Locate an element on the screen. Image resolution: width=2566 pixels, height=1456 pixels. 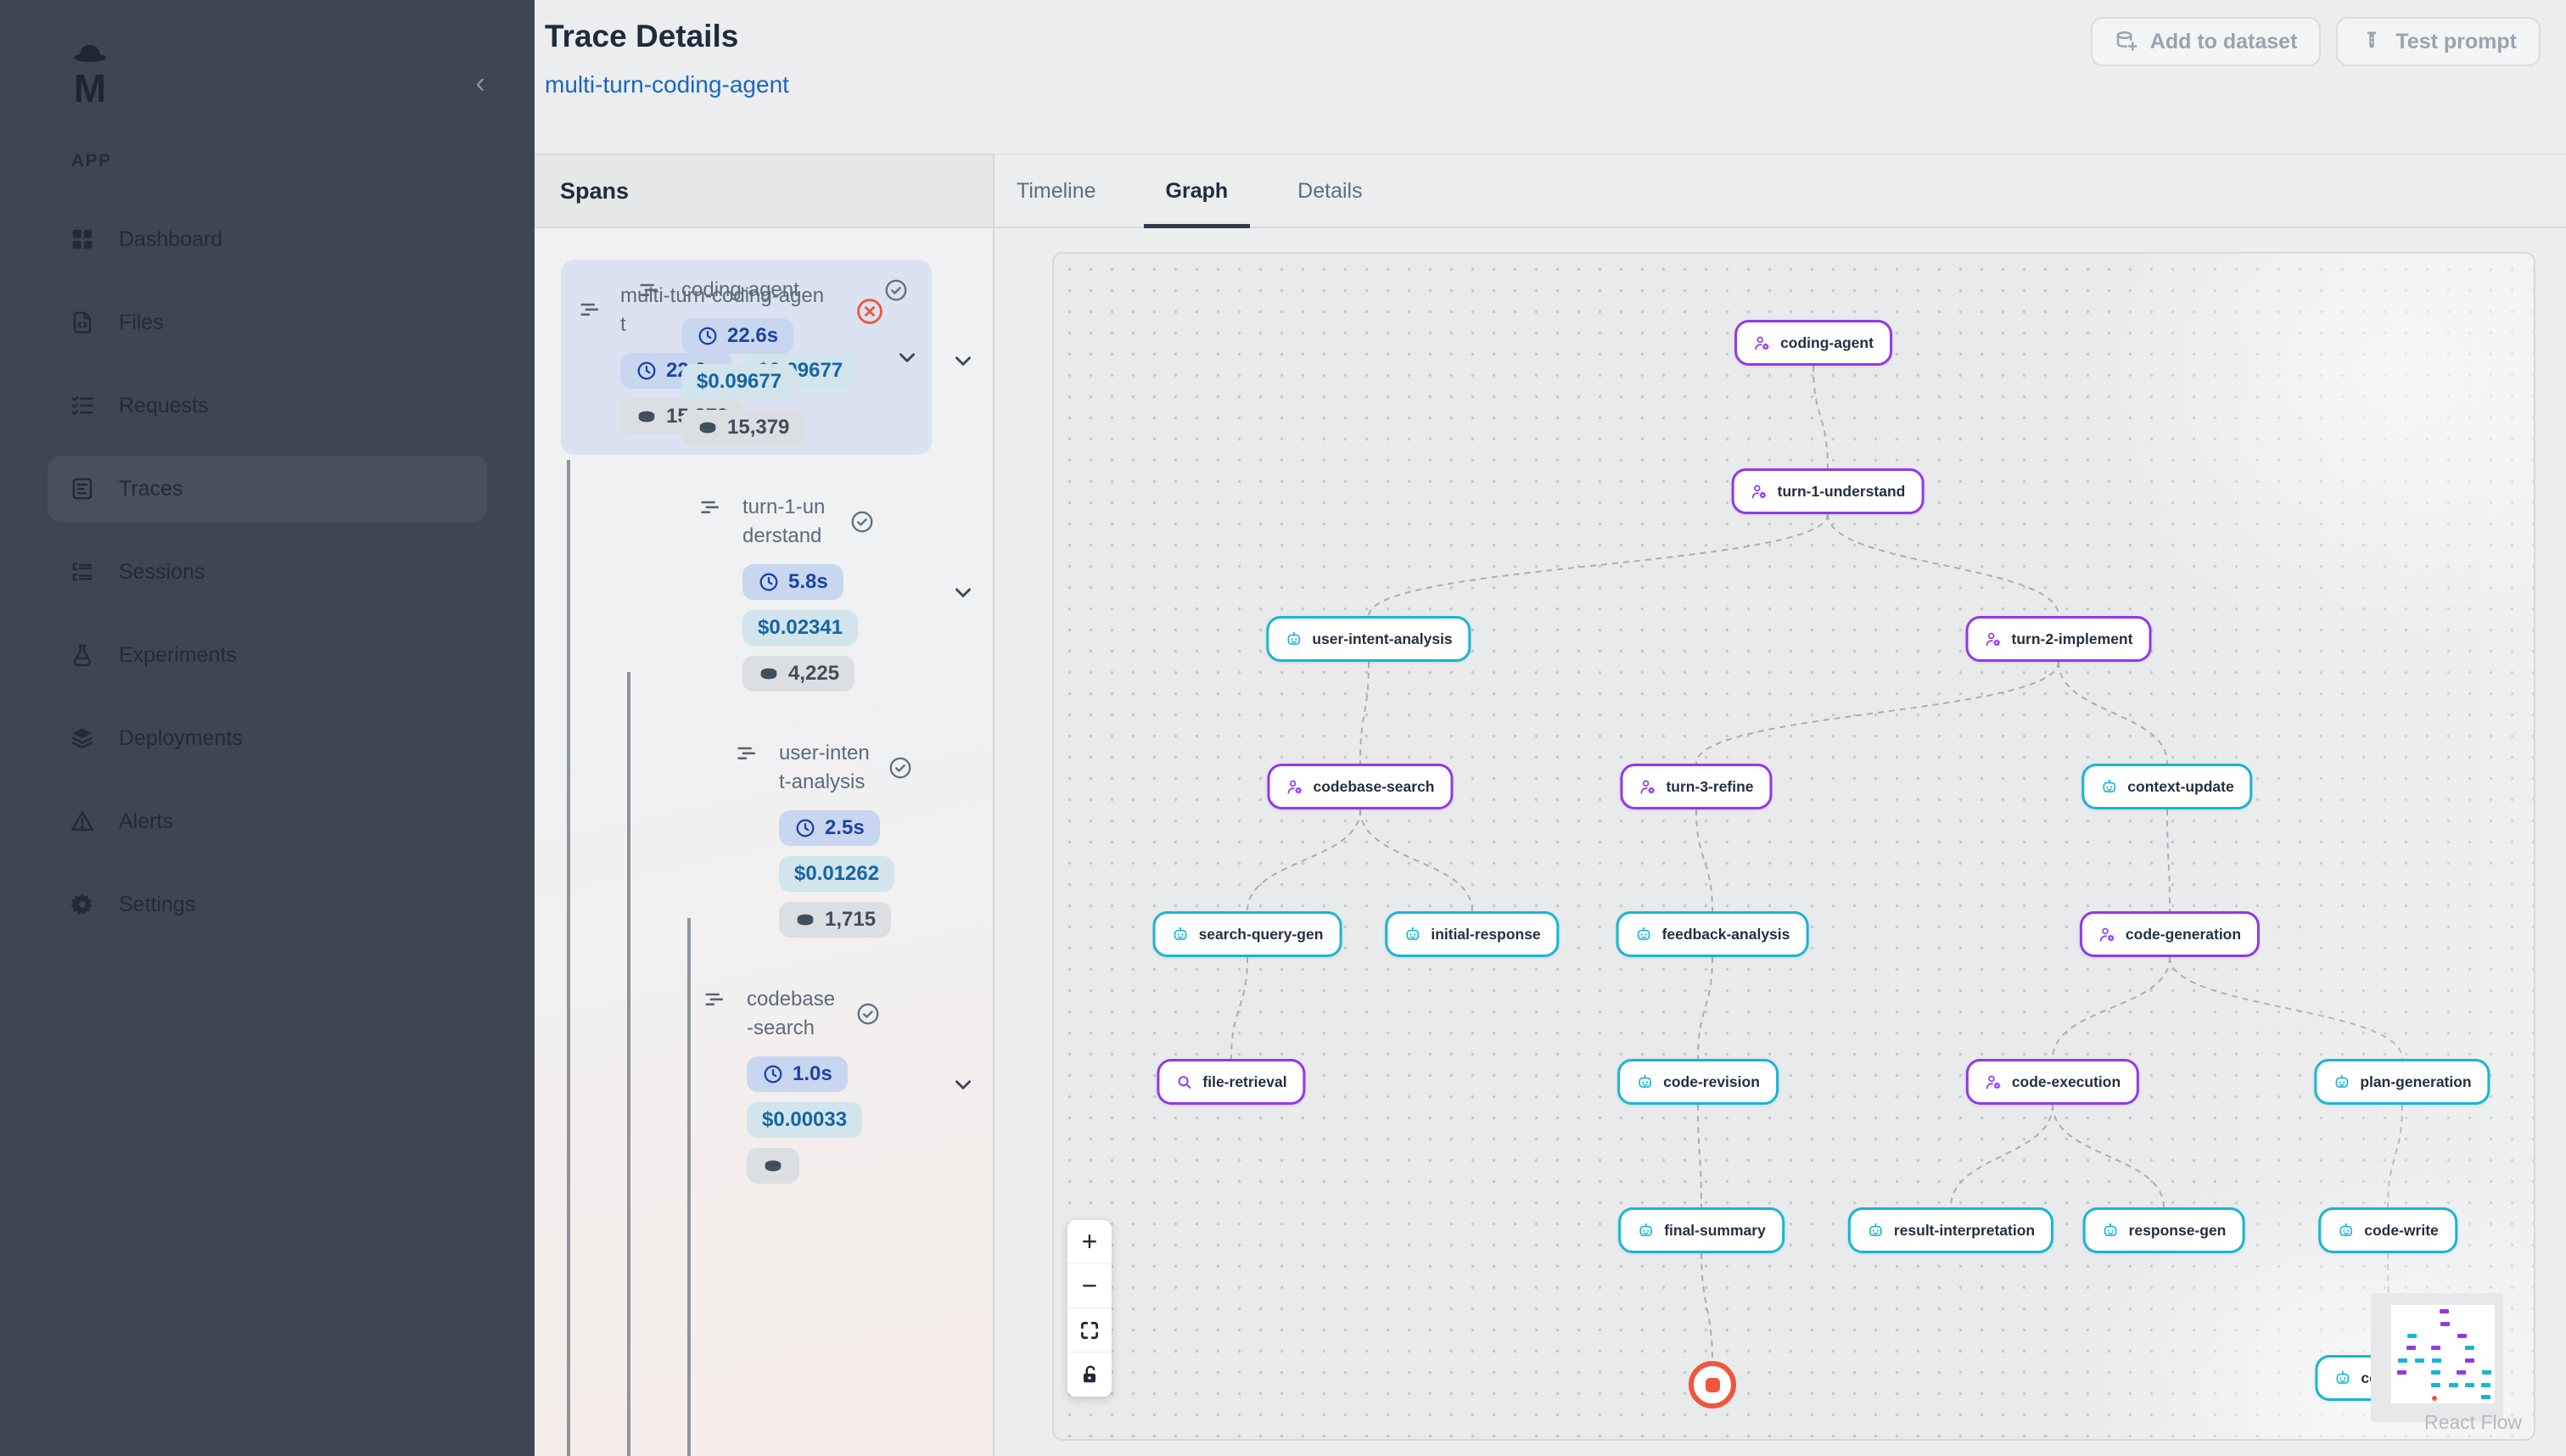
graph-edge-coding-agent--turn-1-understand is located at coordinates (1820, 417).